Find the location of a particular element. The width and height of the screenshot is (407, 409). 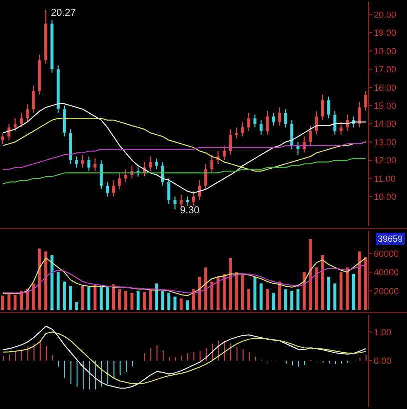

y-tick-label: 10.00 is located at coordinates (385, 197).